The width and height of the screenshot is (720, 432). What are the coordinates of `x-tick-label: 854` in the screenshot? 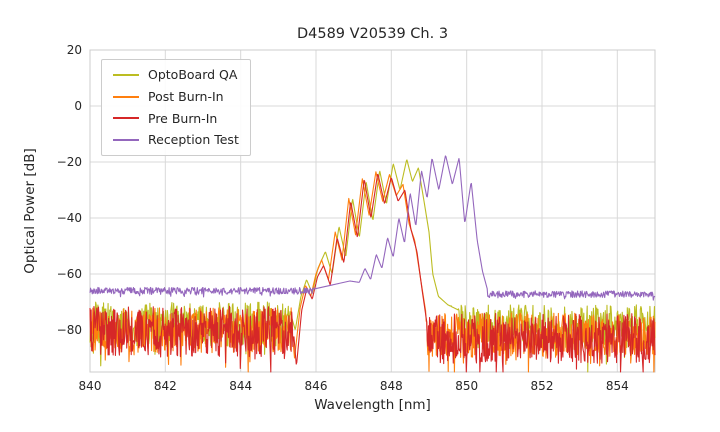 It's located at (617, 386).